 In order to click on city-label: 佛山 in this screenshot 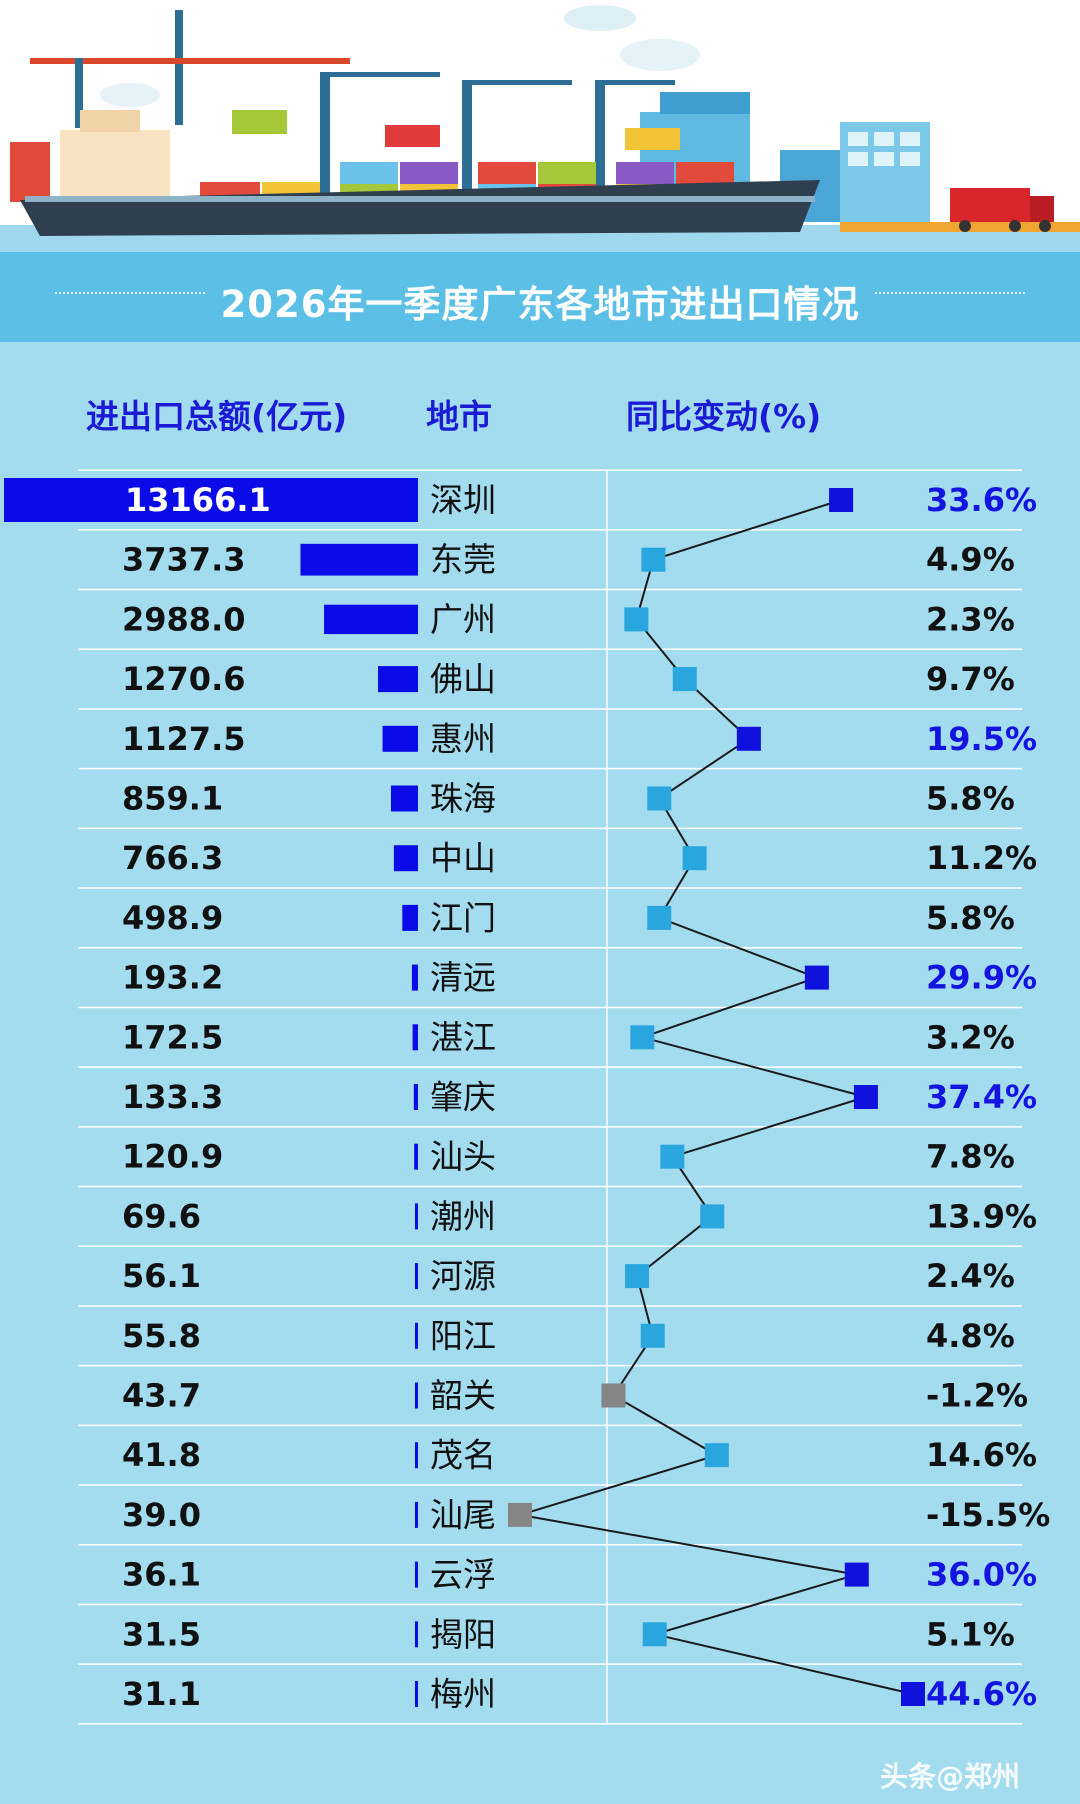, I will do `click(463, 679)`.